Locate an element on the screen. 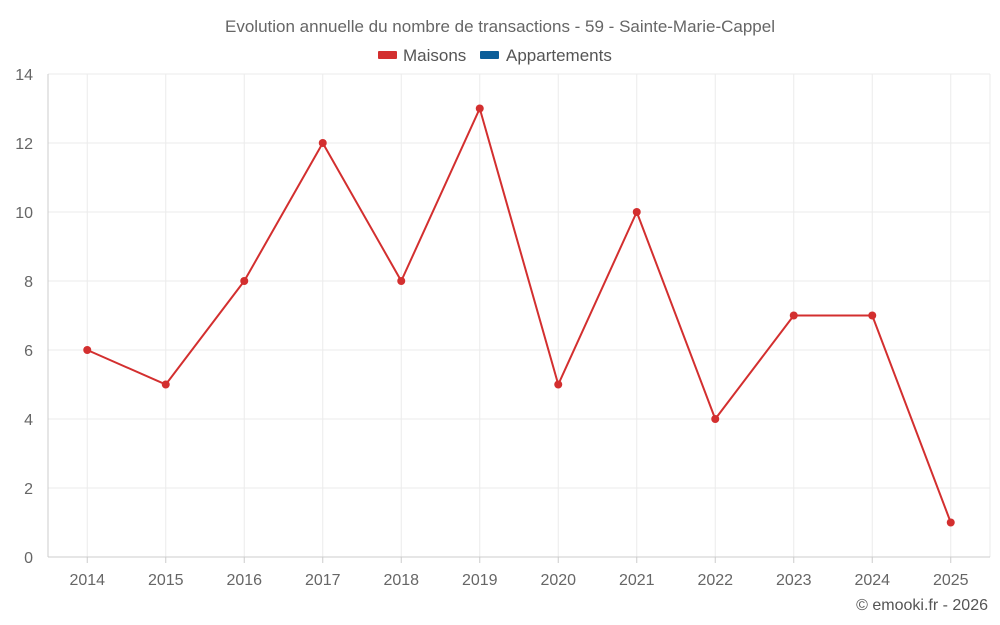 This screenshot has width=1000, height=625. legend: Maisons Appartements is located at coordinates (495, 55).